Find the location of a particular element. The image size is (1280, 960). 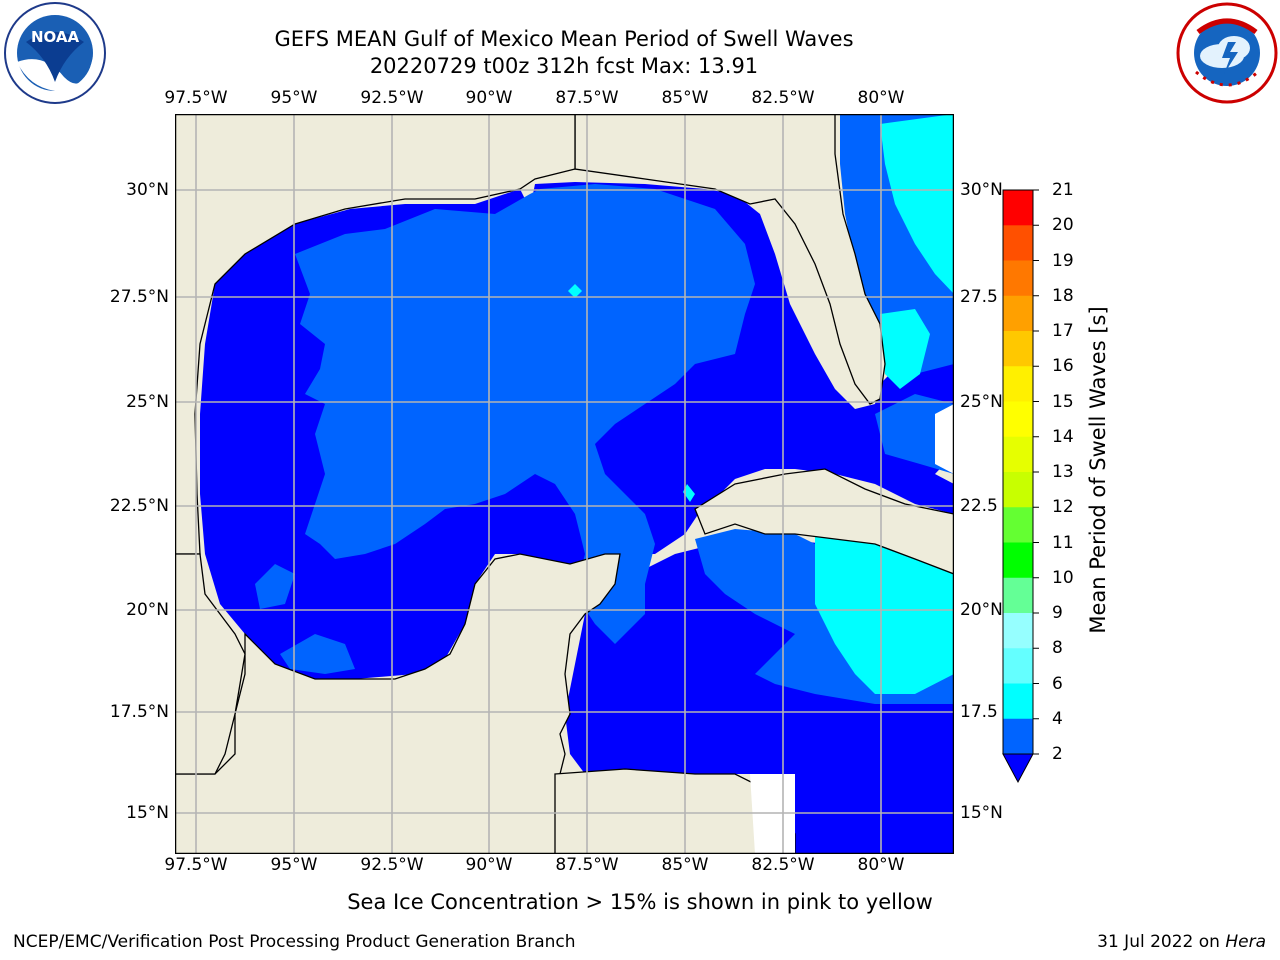

noaa-logo: NOAA is located at coordinates (55, 53).